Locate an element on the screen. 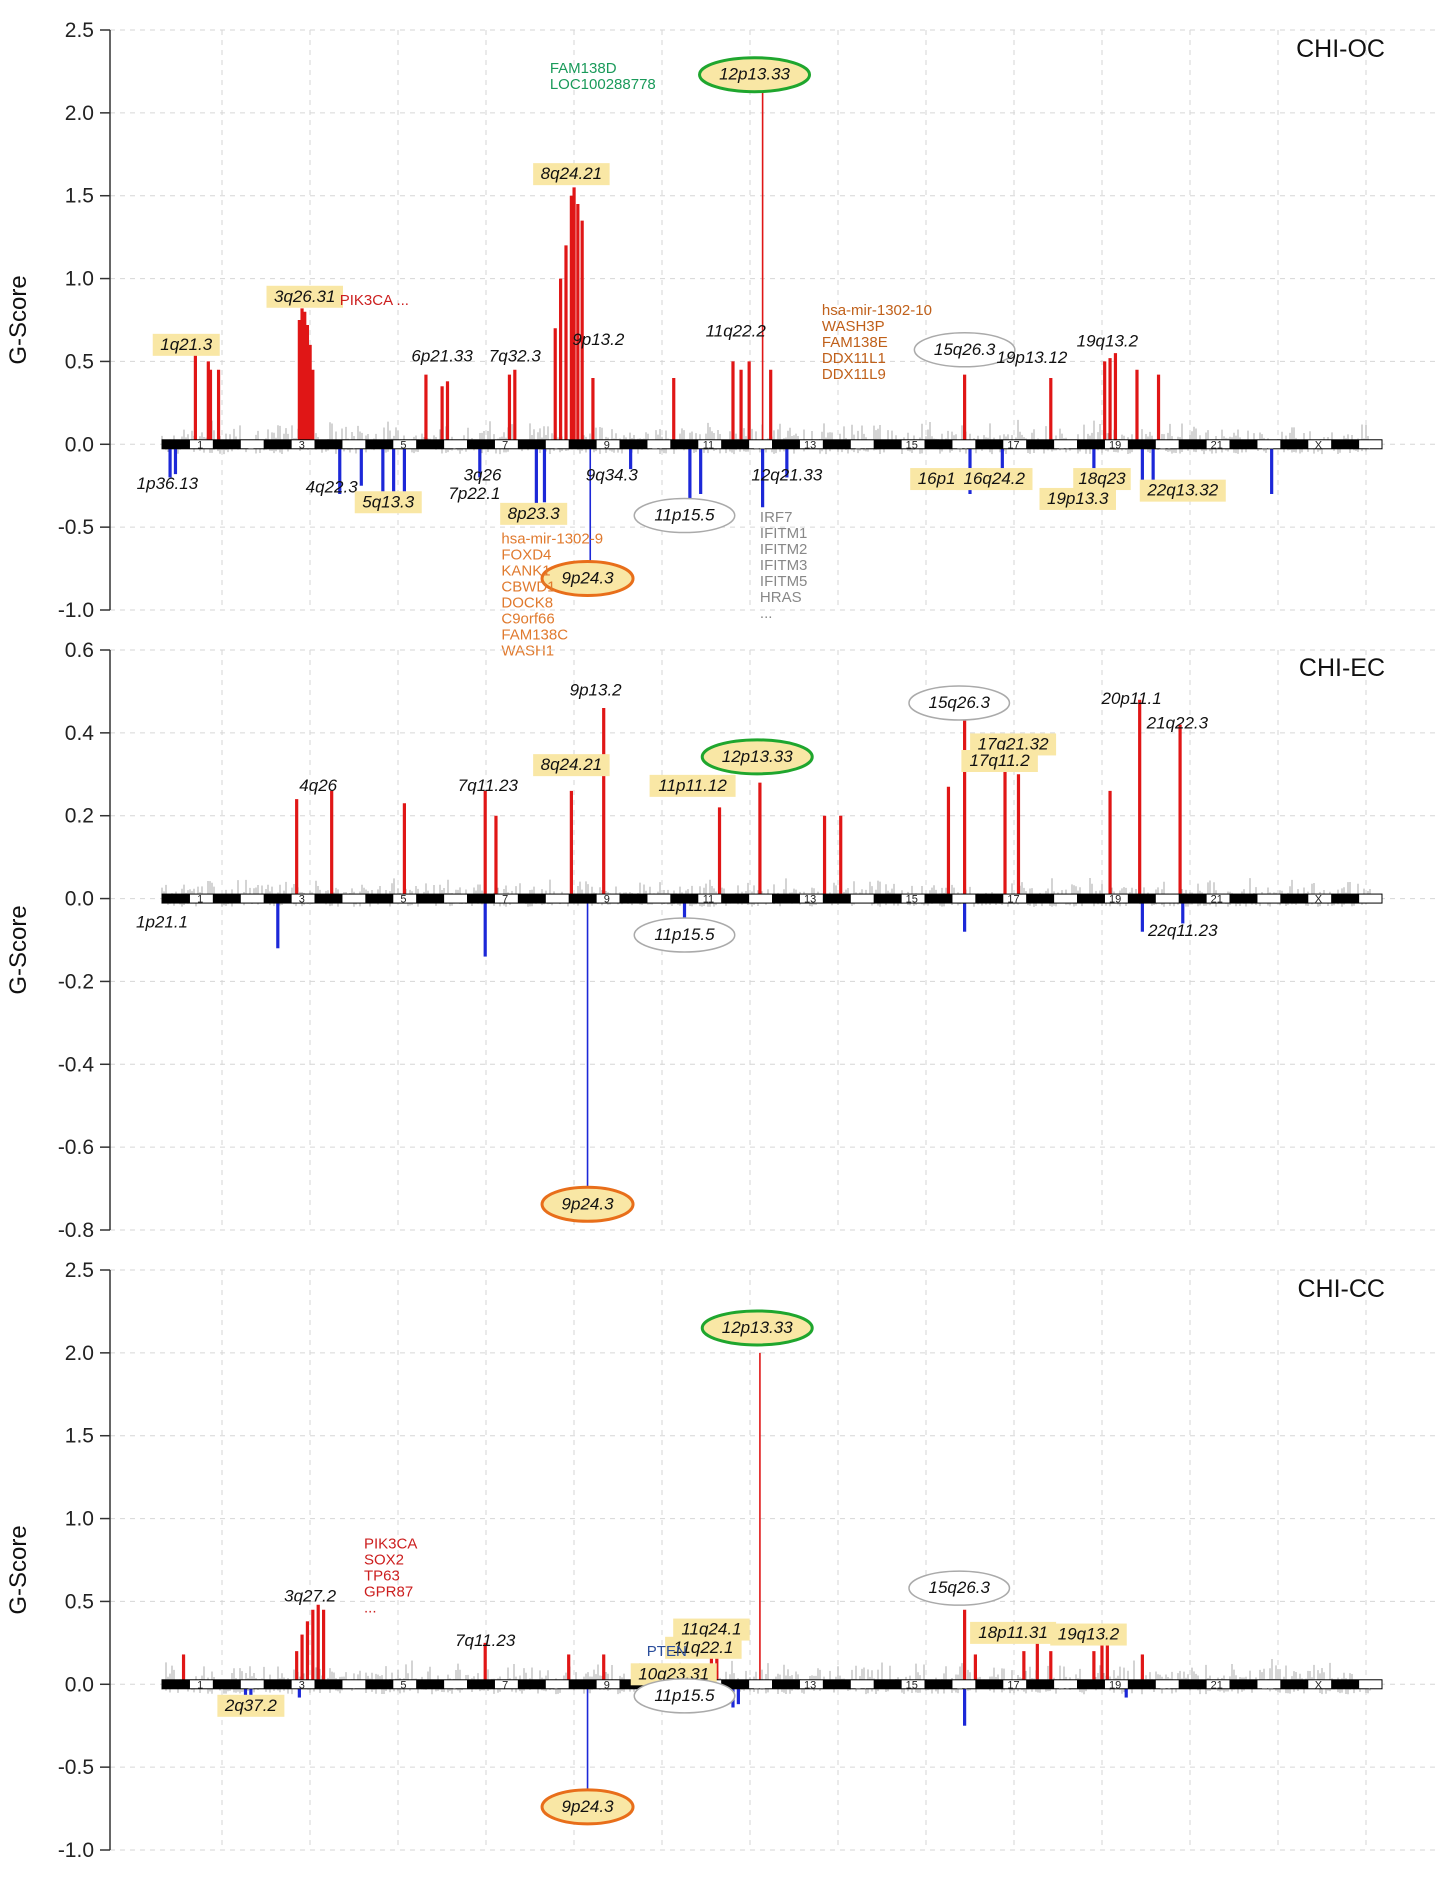 The height and width of the screenshot is (1880, 1449). panel-title: CHI-OC is located at coordinates (1340, 49).